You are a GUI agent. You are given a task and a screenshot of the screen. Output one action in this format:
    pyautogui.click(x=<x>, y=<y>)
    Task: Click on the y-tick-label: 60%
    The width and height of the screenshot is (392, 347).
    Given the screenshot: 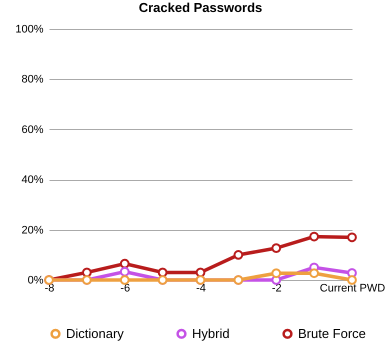 What is the action you would take?
    pyautogui.click(x=32, y=130)
    